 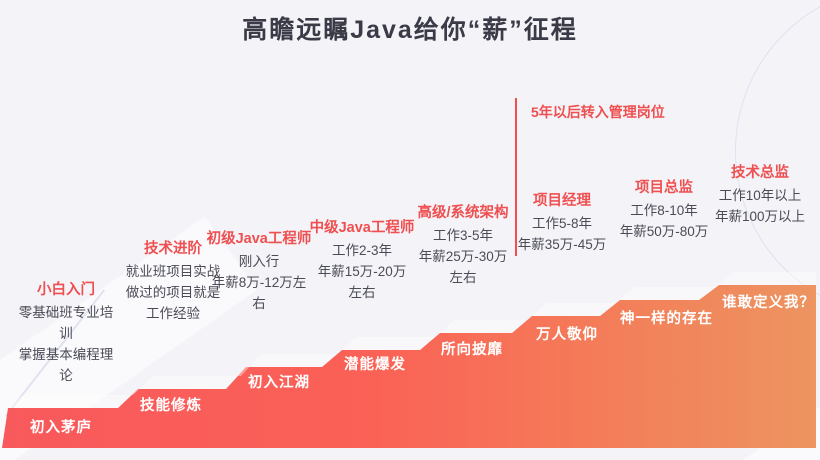 I want to click on stage-project-director: 项目总监 工作8-10年 年薪50万-80万, so click(x=664, y=210).